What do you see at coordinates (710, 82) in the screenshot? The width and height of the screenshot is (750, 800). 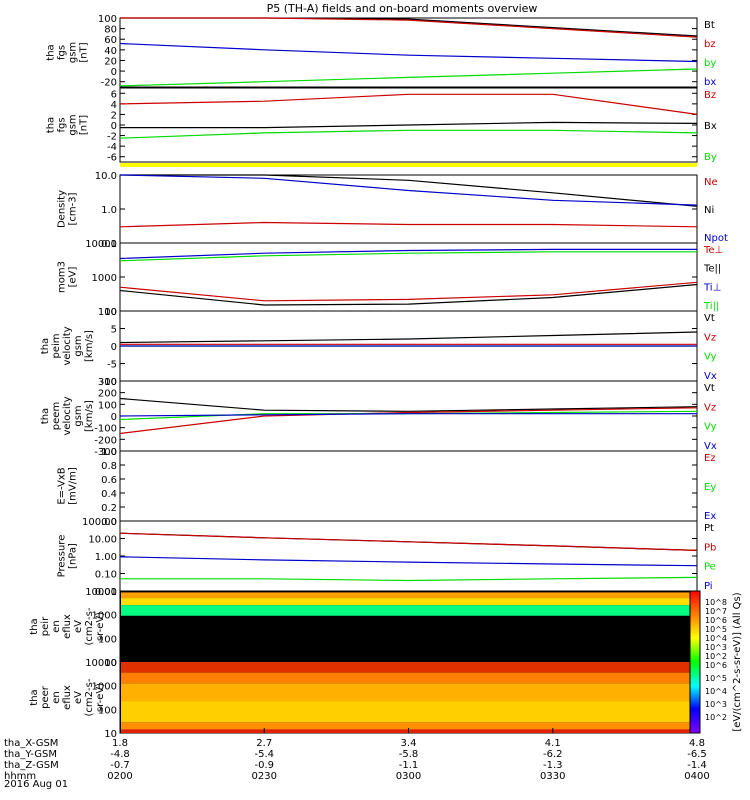 I see `legend-entry: bx` at bounding box center [710, 82].